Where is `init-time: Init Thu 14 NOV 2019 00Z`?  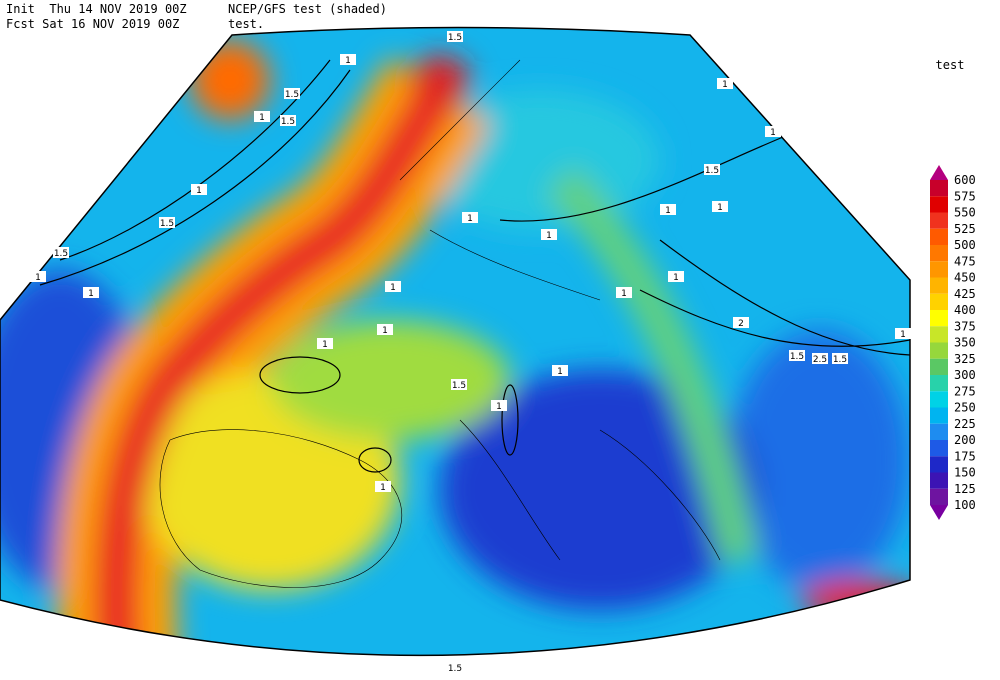 init-time: Init Thu 14 NOV 2019 00Z is located at coordinates (96, 9).